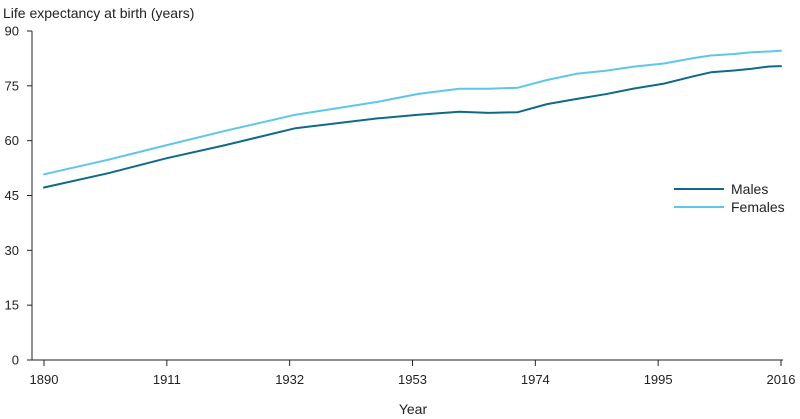 This screenshot has height=419, width=800. Describe the element at coordinates (412, 379) in the screenshot. I see `x-tick-label: 1953` at that location.